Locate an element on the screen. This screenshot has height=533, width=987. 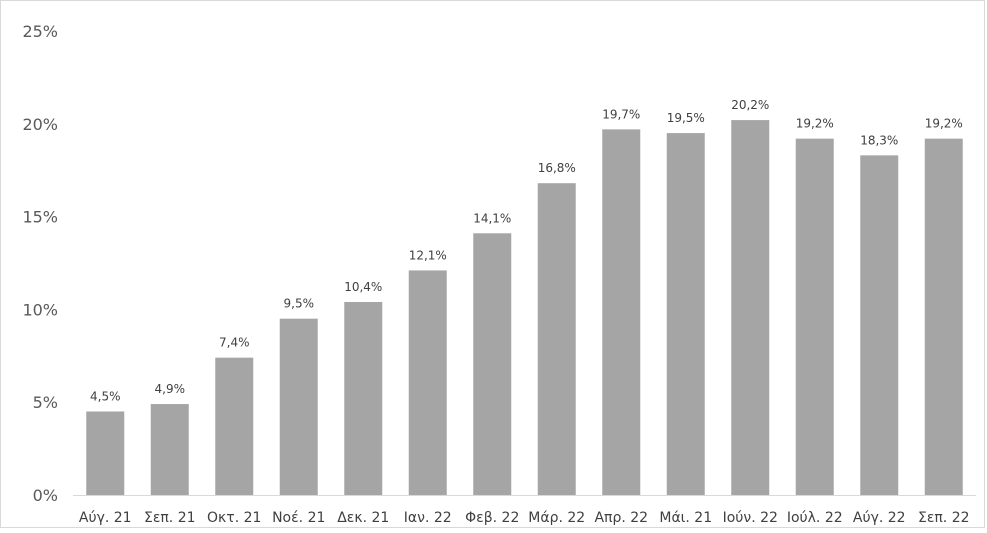
x-tick-label: Φεβ. 22 is located at coordinates (492, 518).